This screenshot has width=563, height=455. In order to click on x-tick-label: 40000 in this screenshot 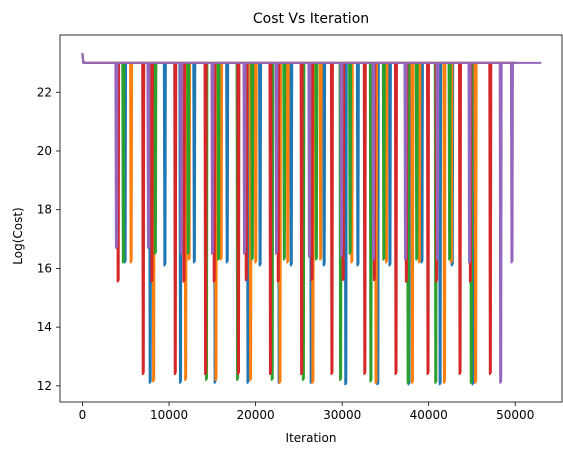, I will do `click(429, 415)`.